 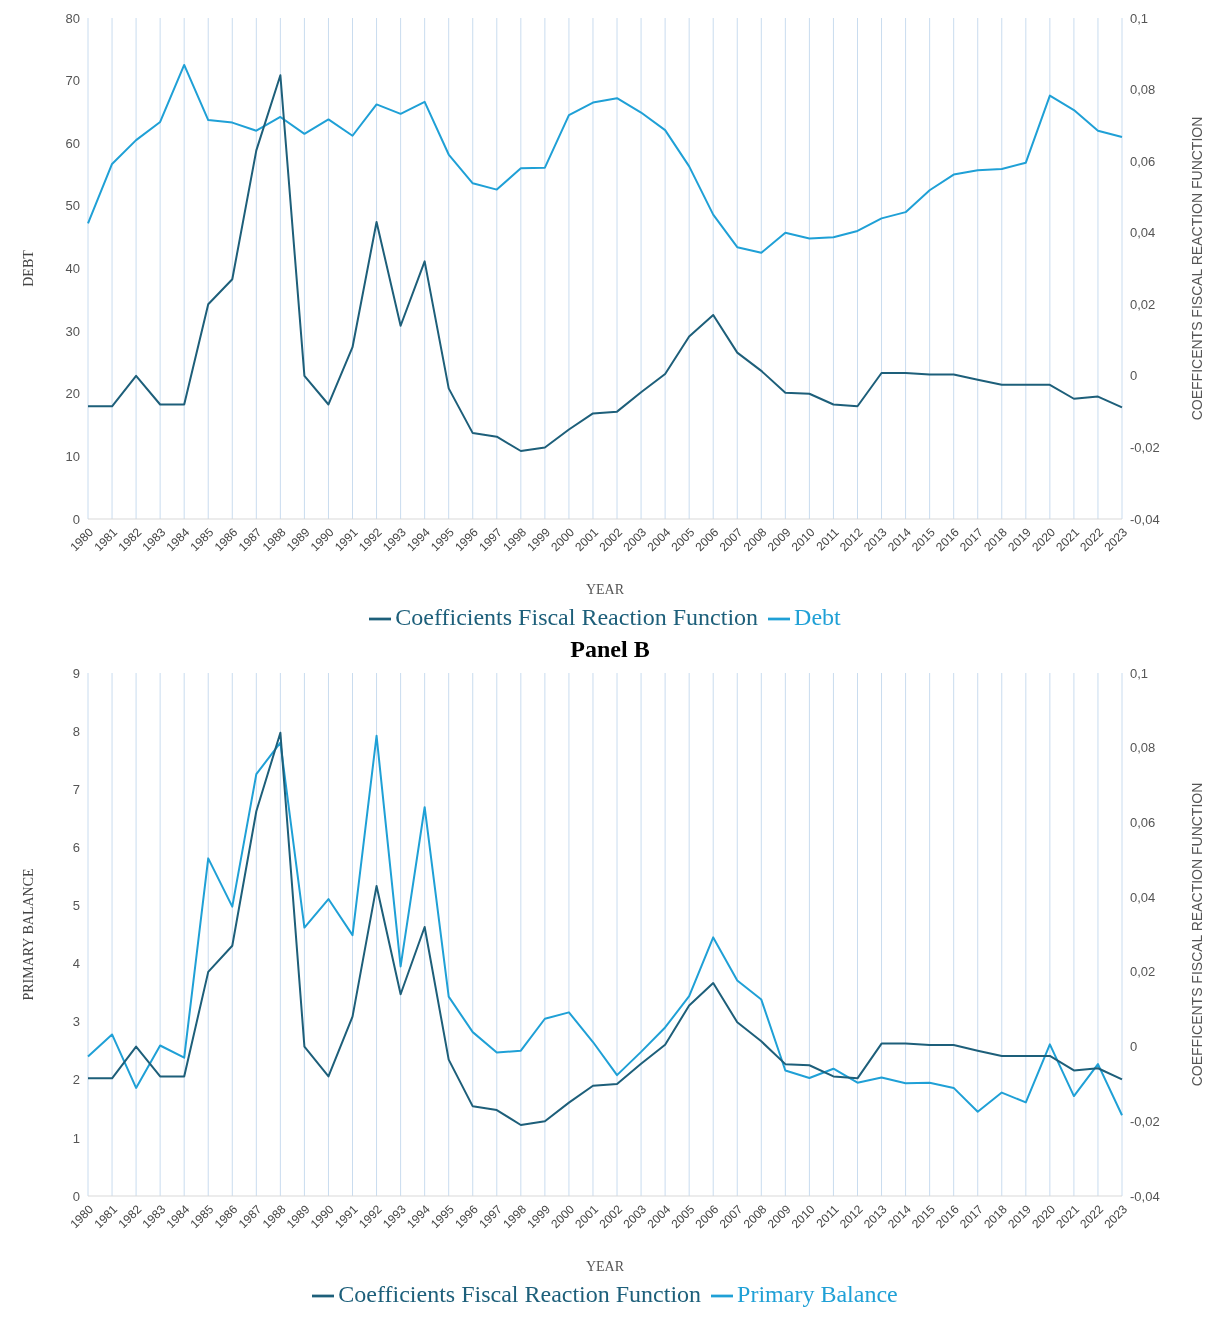 I want to click on y-tick-label: 50, so click(x=72, y=206).